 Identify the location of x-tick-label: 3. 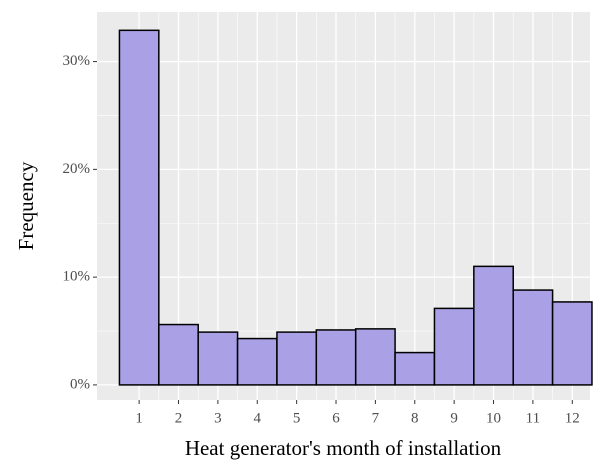
(218, 418).